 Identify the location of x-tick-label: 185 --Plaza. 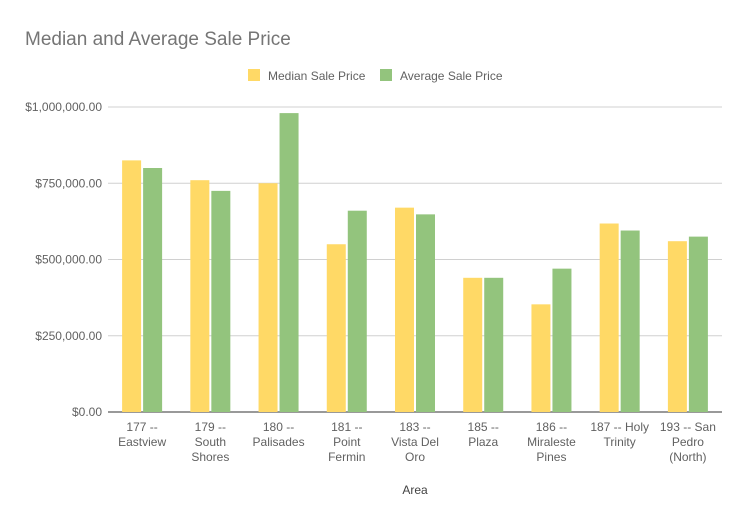
(483, 434).